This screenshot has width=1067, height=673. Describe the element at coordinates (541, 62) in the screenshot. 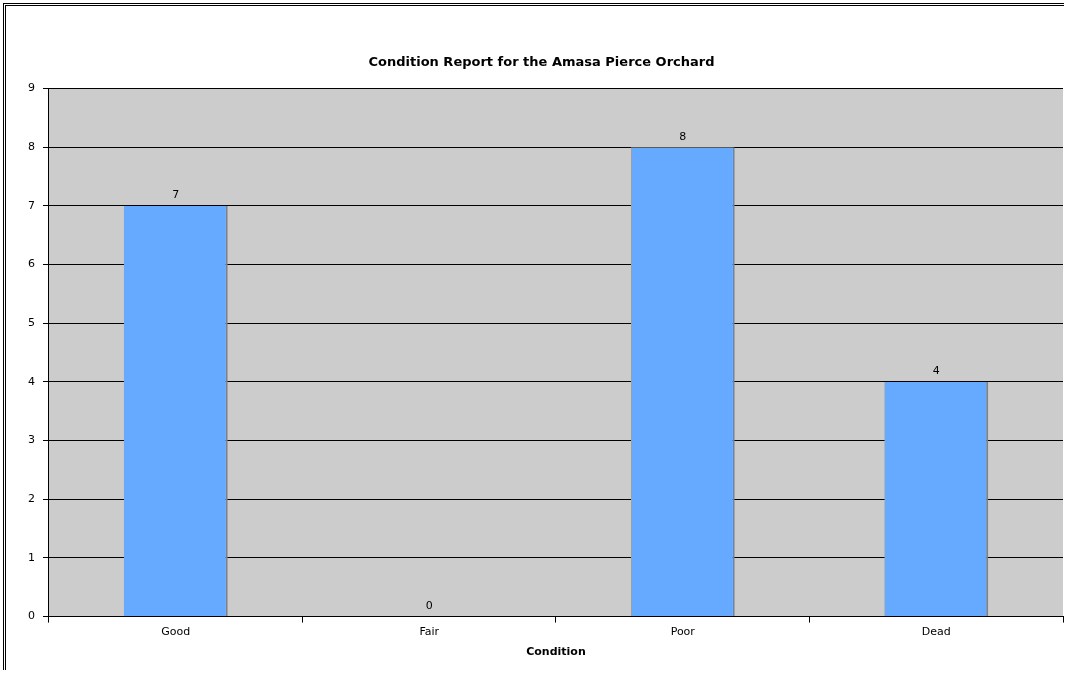

I see `chart-title: Condition Report for the Amasa Pierce Orchard` at that location.